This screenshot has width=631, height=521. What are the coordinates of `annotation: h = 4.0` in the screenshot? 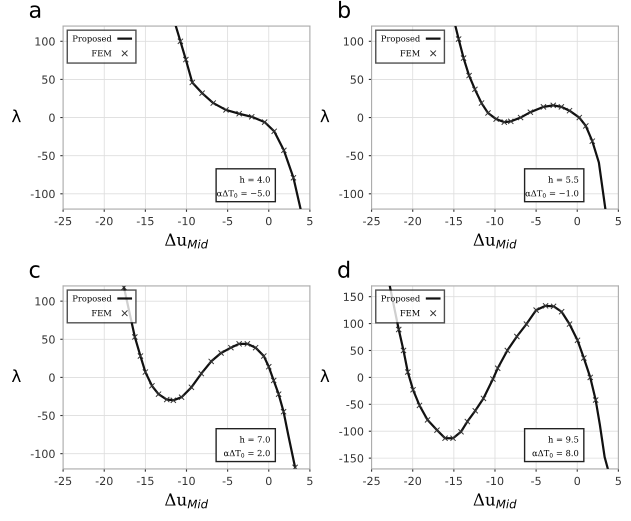 It's located at (255, 179).